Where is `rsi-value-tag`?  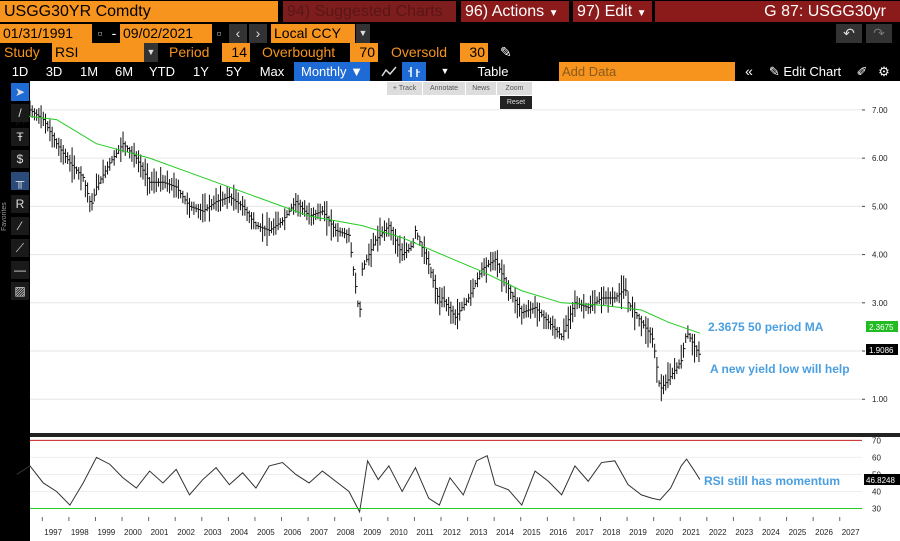
rsi-value-tag is located at coordinates (882, 479).